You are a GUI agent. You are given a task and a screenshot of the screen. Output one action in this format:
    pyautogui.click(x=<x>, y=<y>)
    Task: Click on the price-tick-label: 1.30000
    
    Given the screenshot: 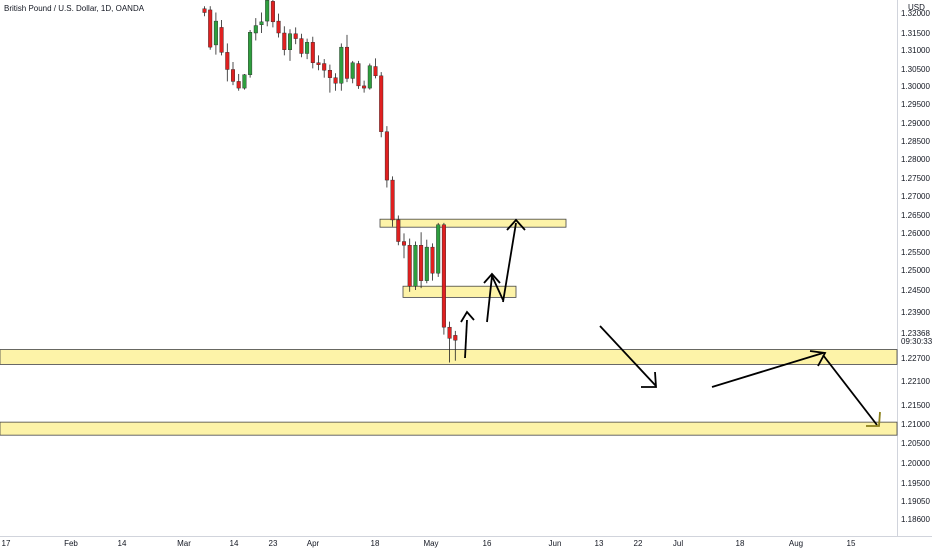 What is the action you would take?
    pyautogui.click(x=915, y=86)
    